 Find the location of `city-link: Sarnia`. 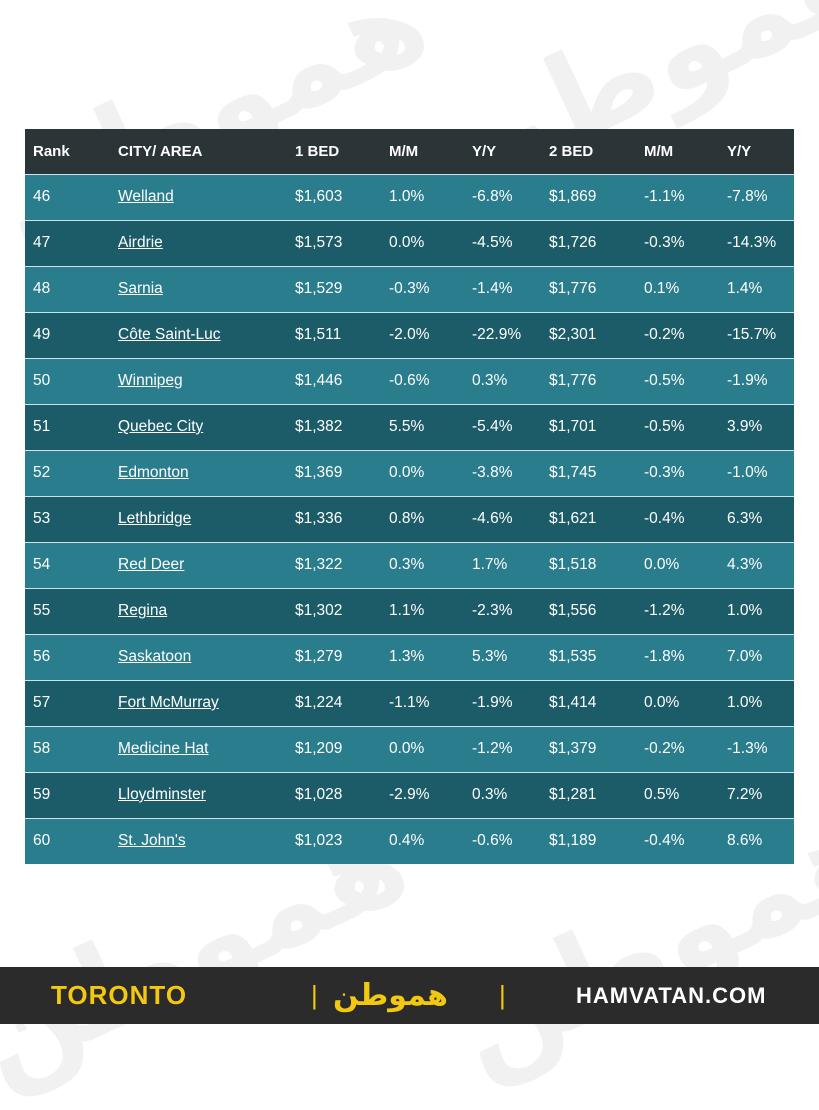

city-link: Sarnia is located at coordinates (140, 288).